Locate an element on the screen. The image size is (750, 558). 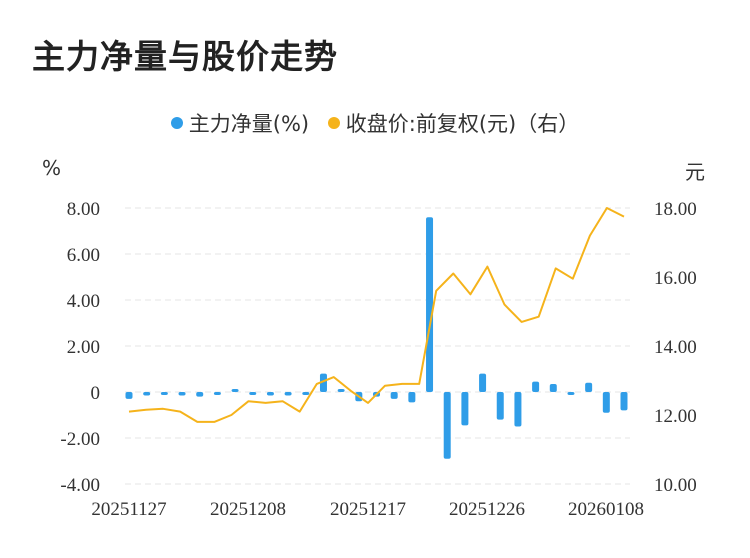
left-tick-label: 4.00 is located at coordinates (83, 301).